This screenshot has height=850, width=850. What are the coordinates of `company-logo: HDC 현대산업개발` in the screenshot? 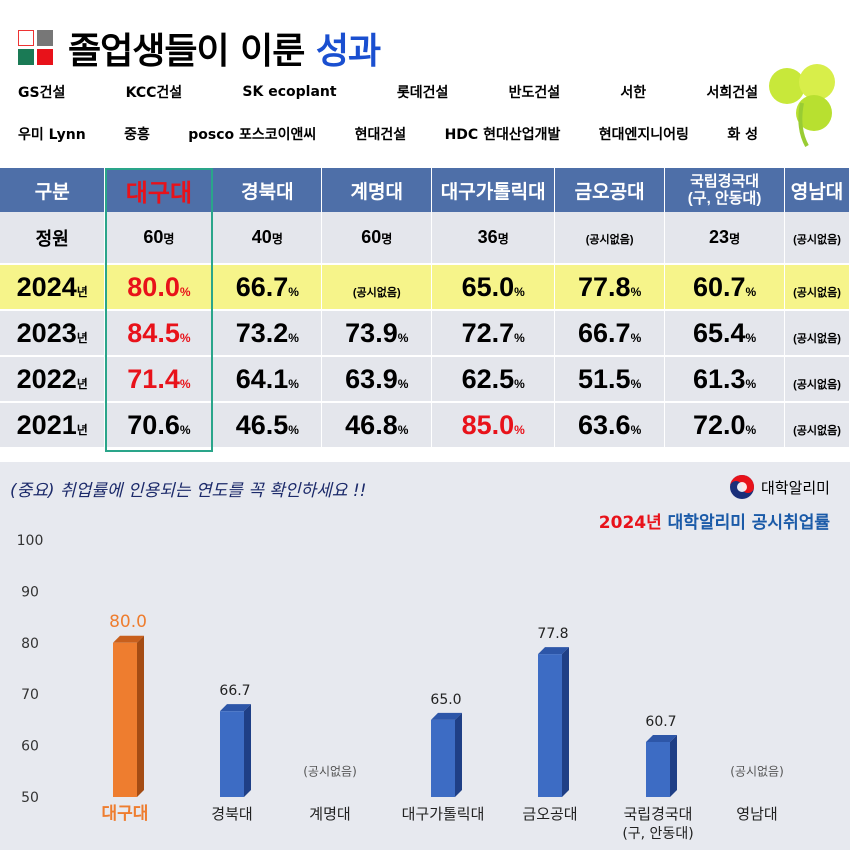 It's located at (502, 135).